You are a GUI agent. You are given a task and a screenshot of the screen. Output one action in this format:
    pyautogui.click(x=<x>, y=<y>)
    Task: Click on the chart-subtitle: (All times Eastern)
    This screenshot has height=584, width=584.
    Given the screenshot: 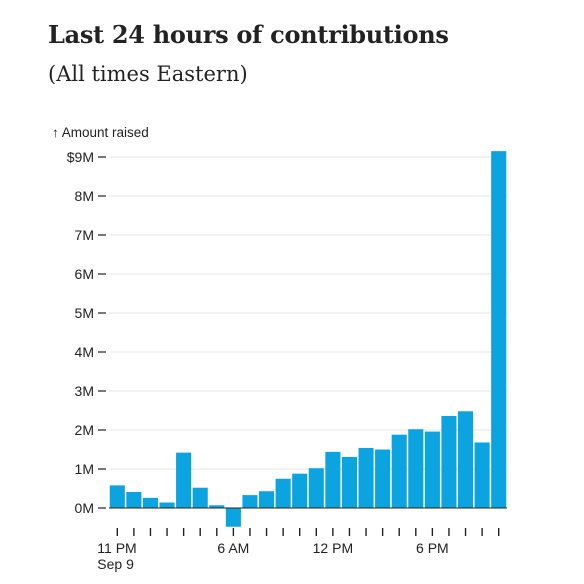 What is the action you would take?
    pyautogui.click(x=148, y=74)
    